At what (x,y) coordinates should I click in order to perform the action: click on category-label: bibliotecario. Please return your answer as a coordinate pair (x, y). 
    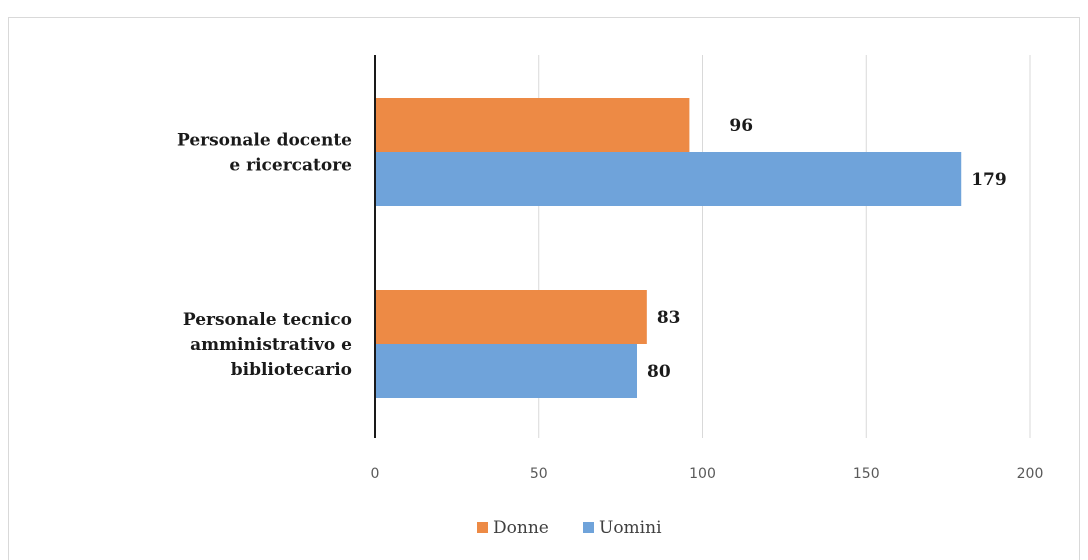
    Looking at the image, I should click on (291, 370).